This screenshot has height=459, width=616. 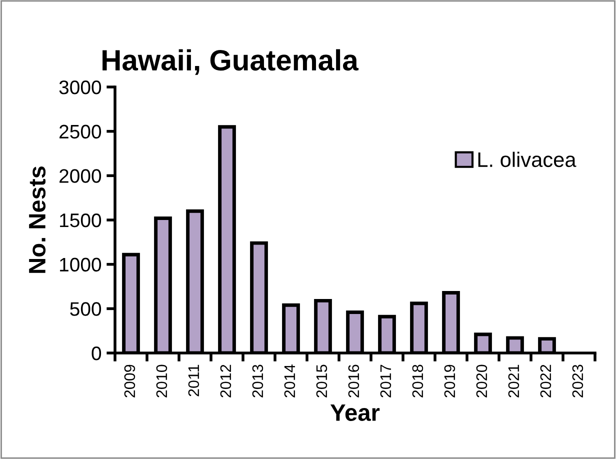 What do you see at coordinates (527, 160) in the screenshot?
I see `legend-label: L. olivacea` at bounding box center [527, 160].